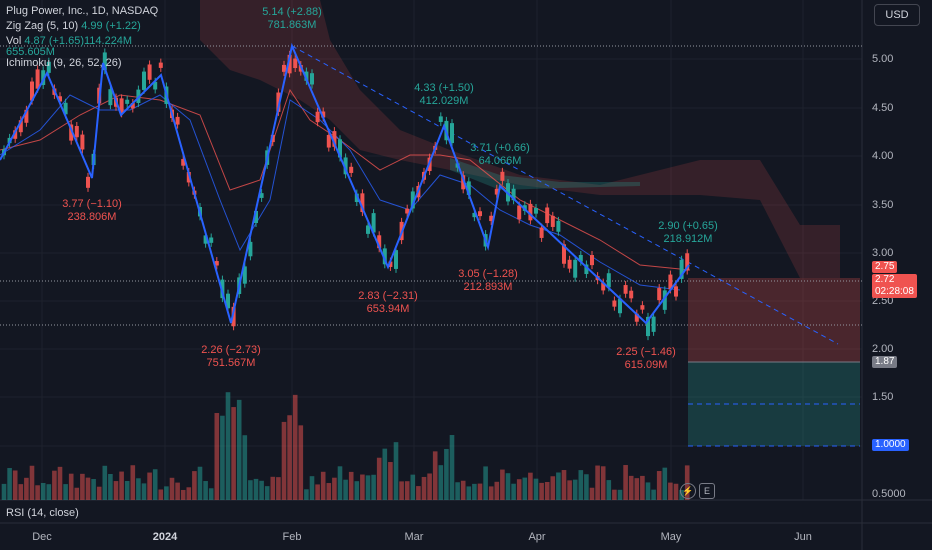 The height and width of the screenshot is (550, 932). What do you see at coordinates (883, 301) in the screenshot?
I see `y-label: 2.50` at bounding box center [883, 301].